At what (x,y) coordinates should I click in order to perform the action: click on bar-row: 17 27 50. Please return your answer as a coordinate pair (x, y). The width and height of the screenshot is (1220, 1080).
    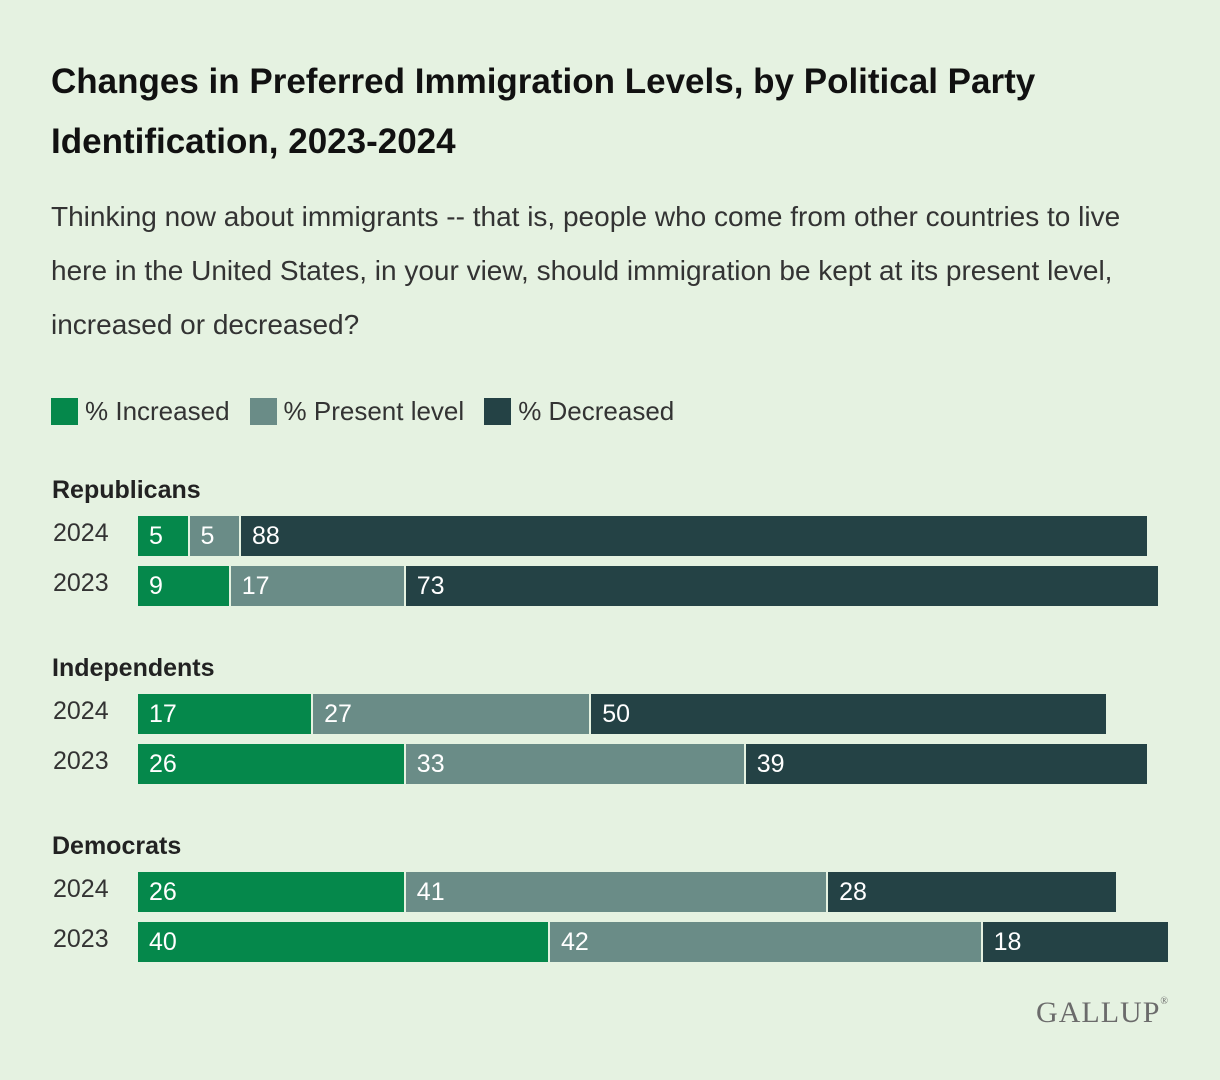
    Looking at the image, I should click on (622, 714).